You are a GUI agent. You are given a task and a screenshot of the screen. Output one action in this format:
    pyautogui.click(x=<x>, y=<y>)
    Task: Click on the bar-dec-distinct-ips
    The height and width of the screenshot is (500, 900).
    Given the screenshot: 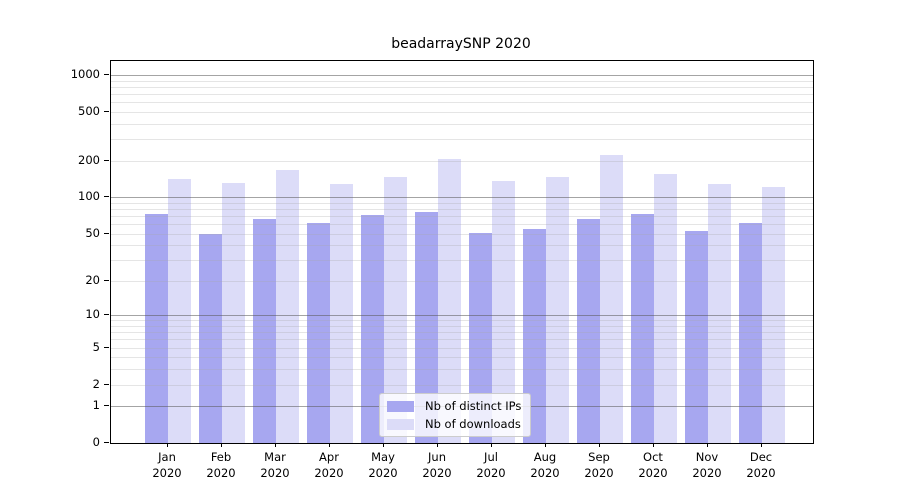 What is the action you would take?
    pyautogui.click(x=750, y=333)
    